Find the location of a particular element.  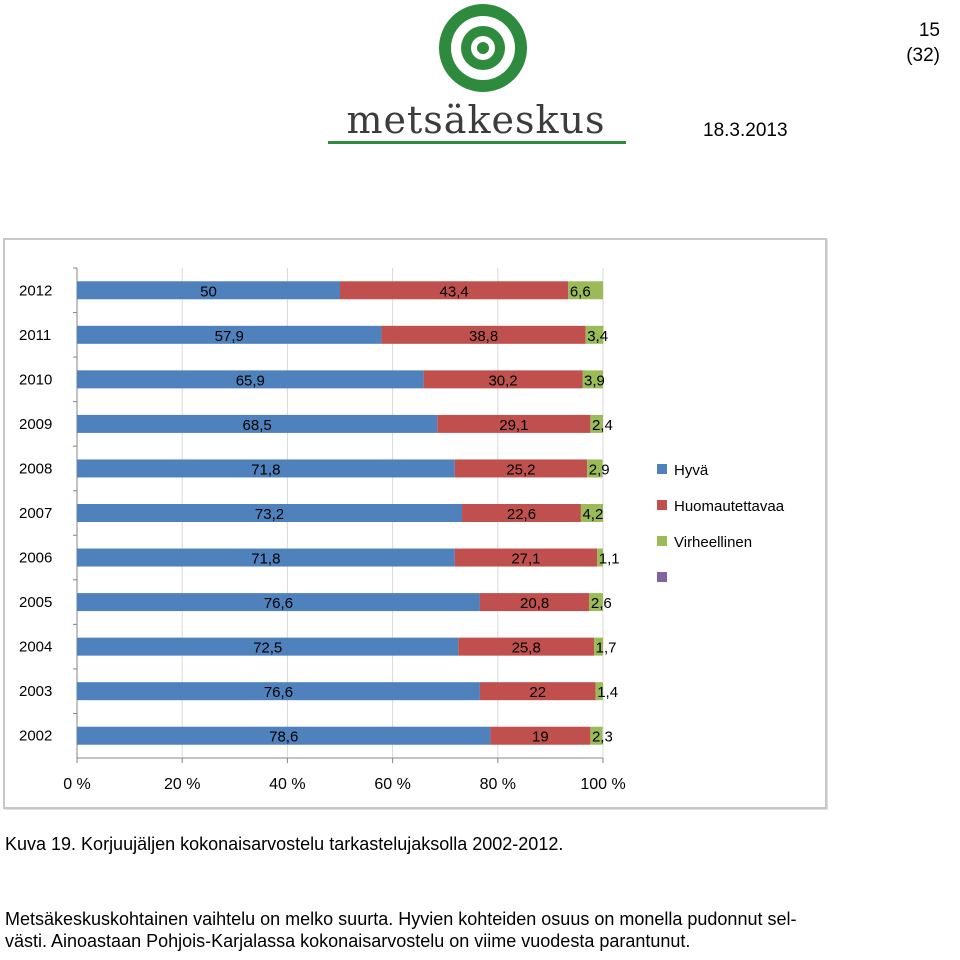

data-label: 19 is located at coordinates (540, 737).